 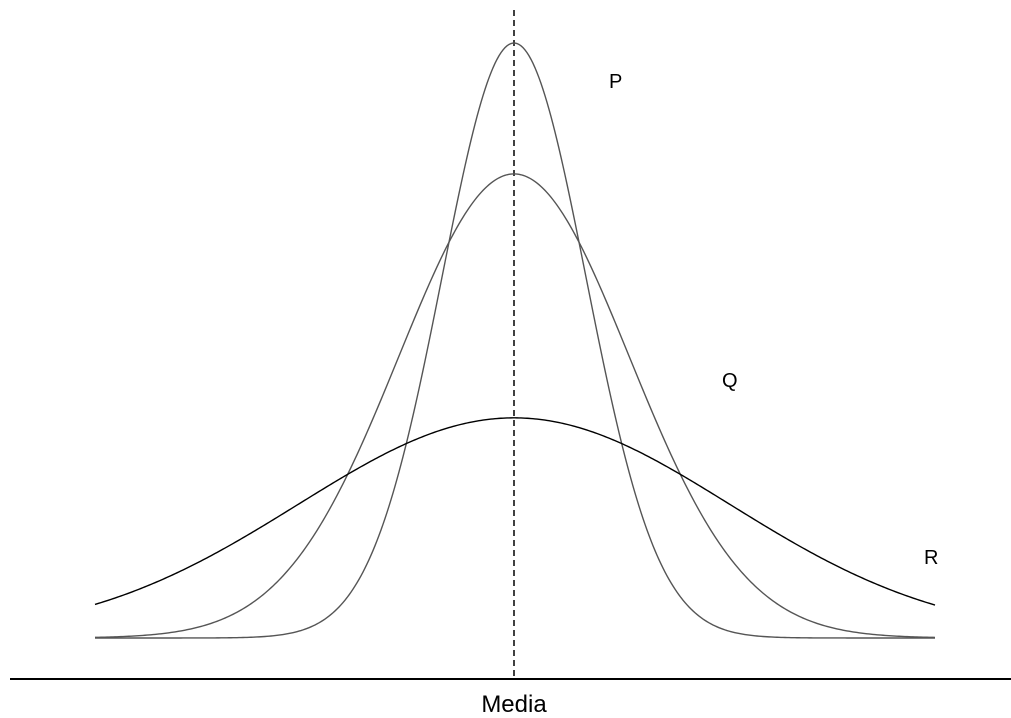 What do you see at coordinates (514, 704) in the screenshot?
I see `axis-label-media: Media` at bounding box center [514, 704].